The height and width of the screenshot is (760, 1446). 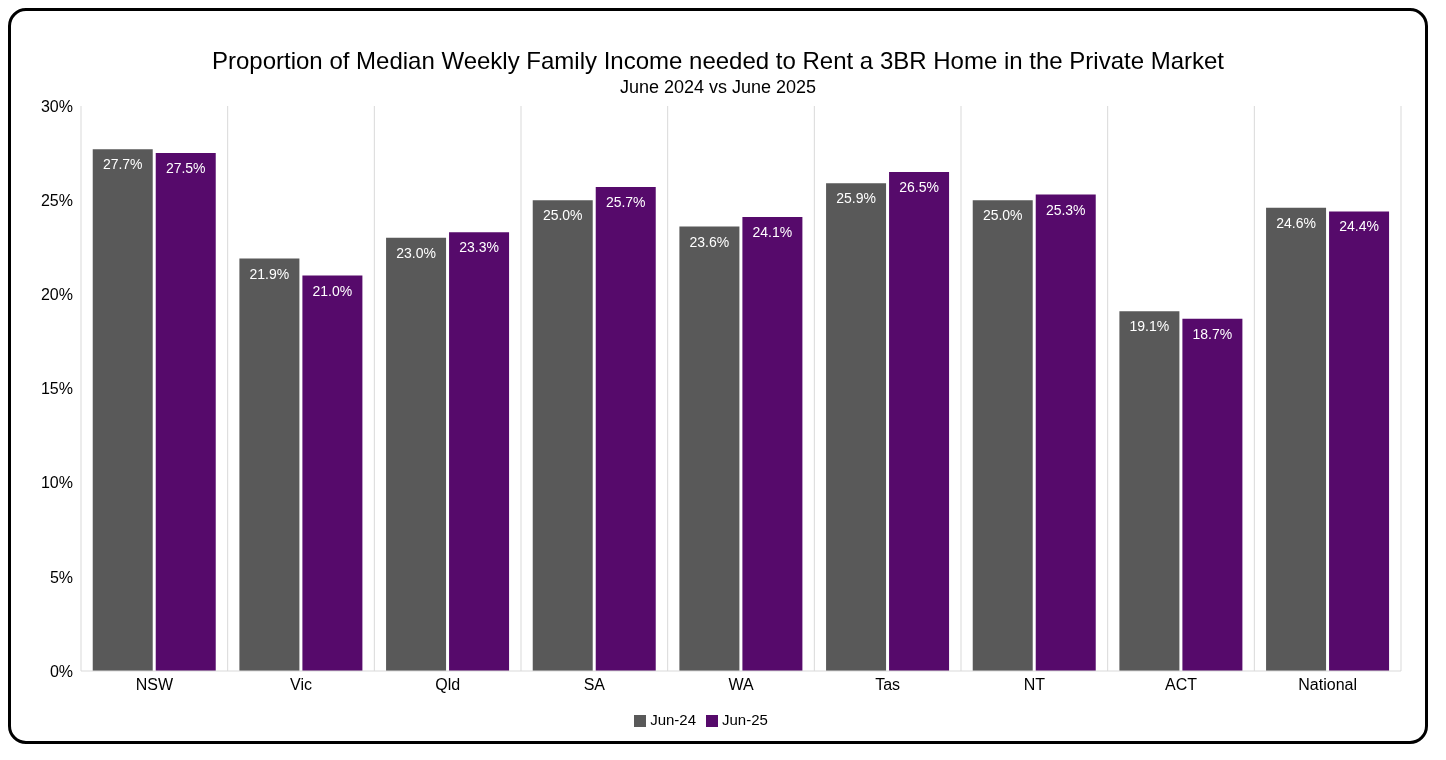 I want to click on data-label: 24.1%, so click(x=772, y=232).